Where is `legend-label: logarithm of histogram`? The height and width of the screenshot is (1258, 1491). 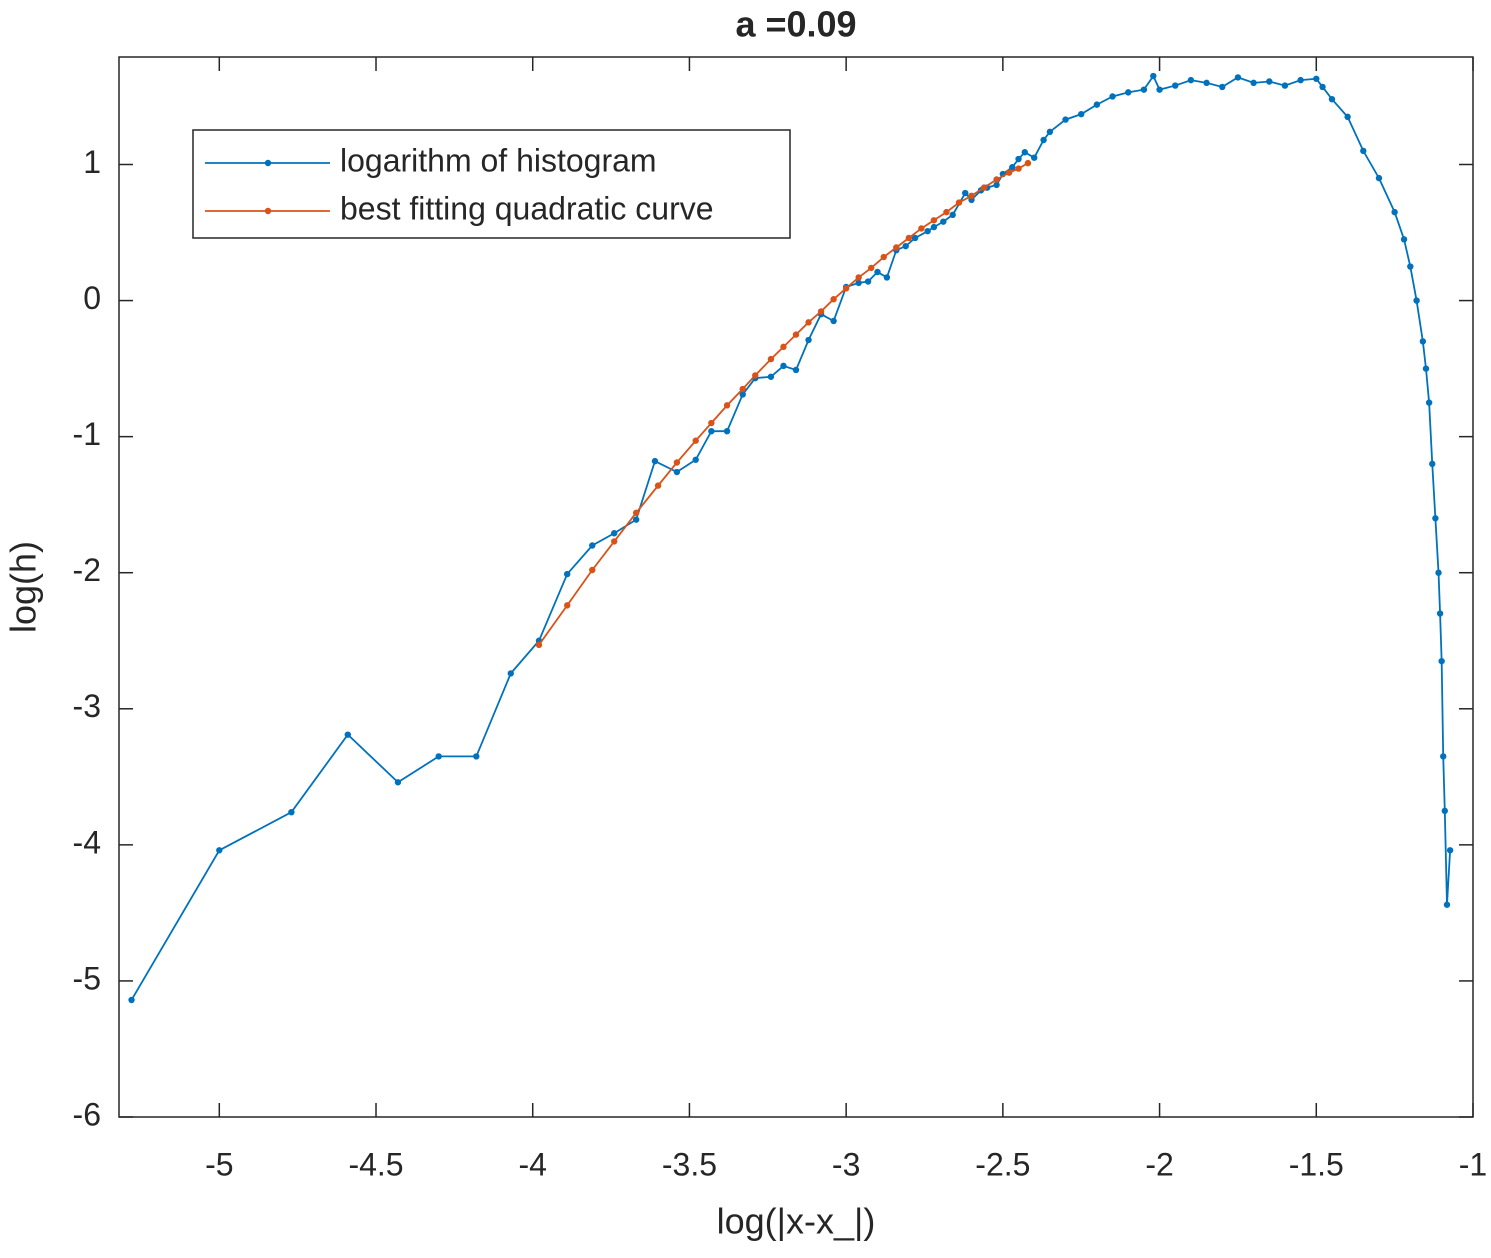
legend-label: logarithm of histogram is located at coordinates (498, 160).